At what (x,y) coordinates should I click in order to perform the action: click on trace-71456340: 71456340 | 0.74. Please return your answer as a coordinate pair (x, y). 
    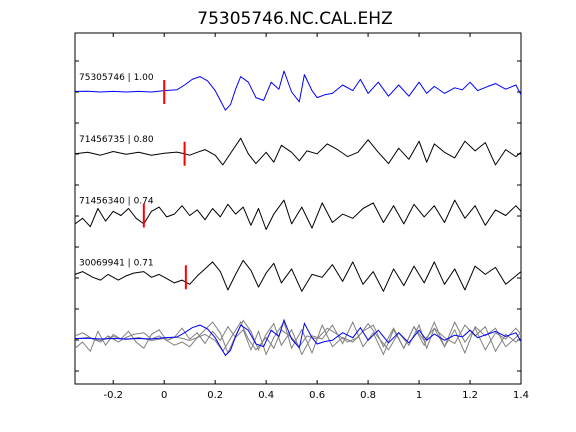
    Looking at the image, I should click on (298, 213).